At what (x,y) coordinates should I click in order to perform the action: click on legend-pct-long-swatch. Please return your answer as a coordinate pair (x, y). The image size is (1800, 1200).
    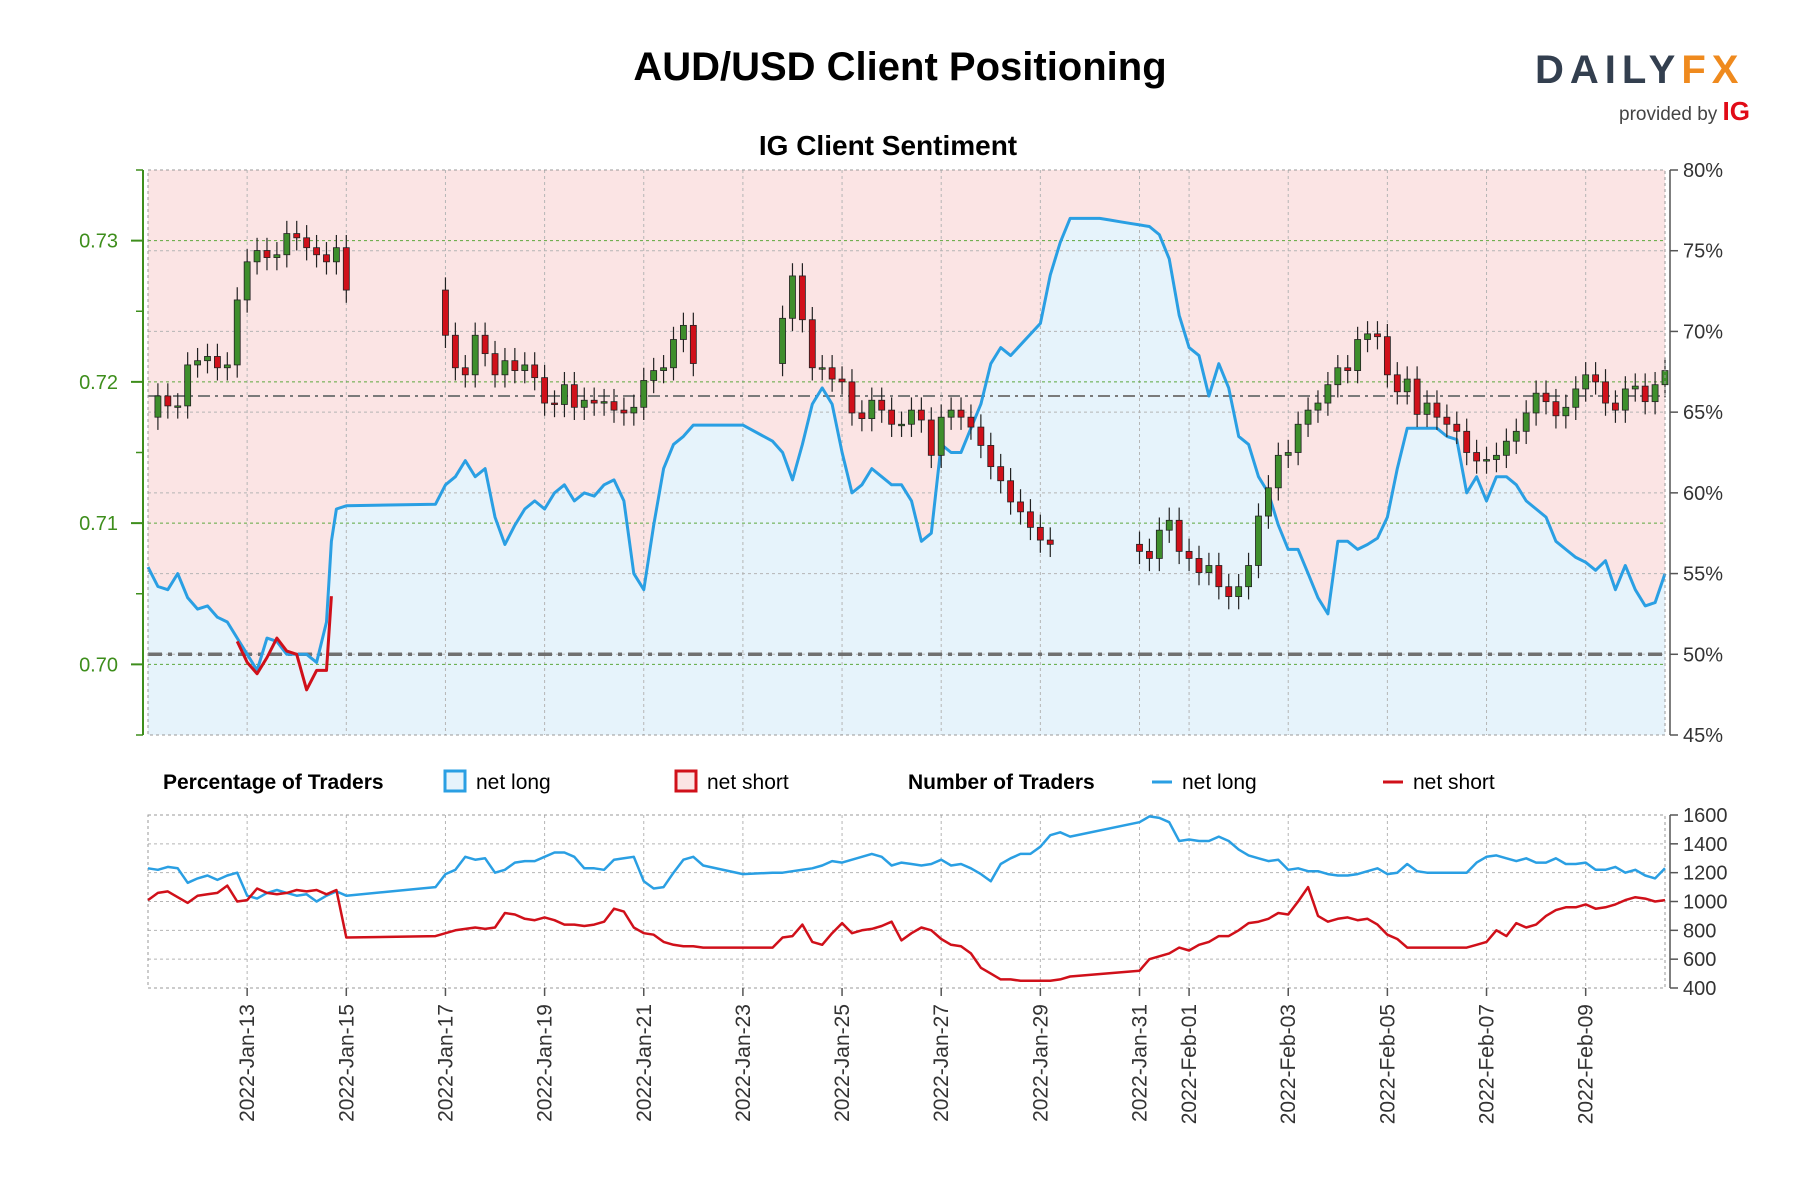
    Looking at the image, I should click on (455, 781).